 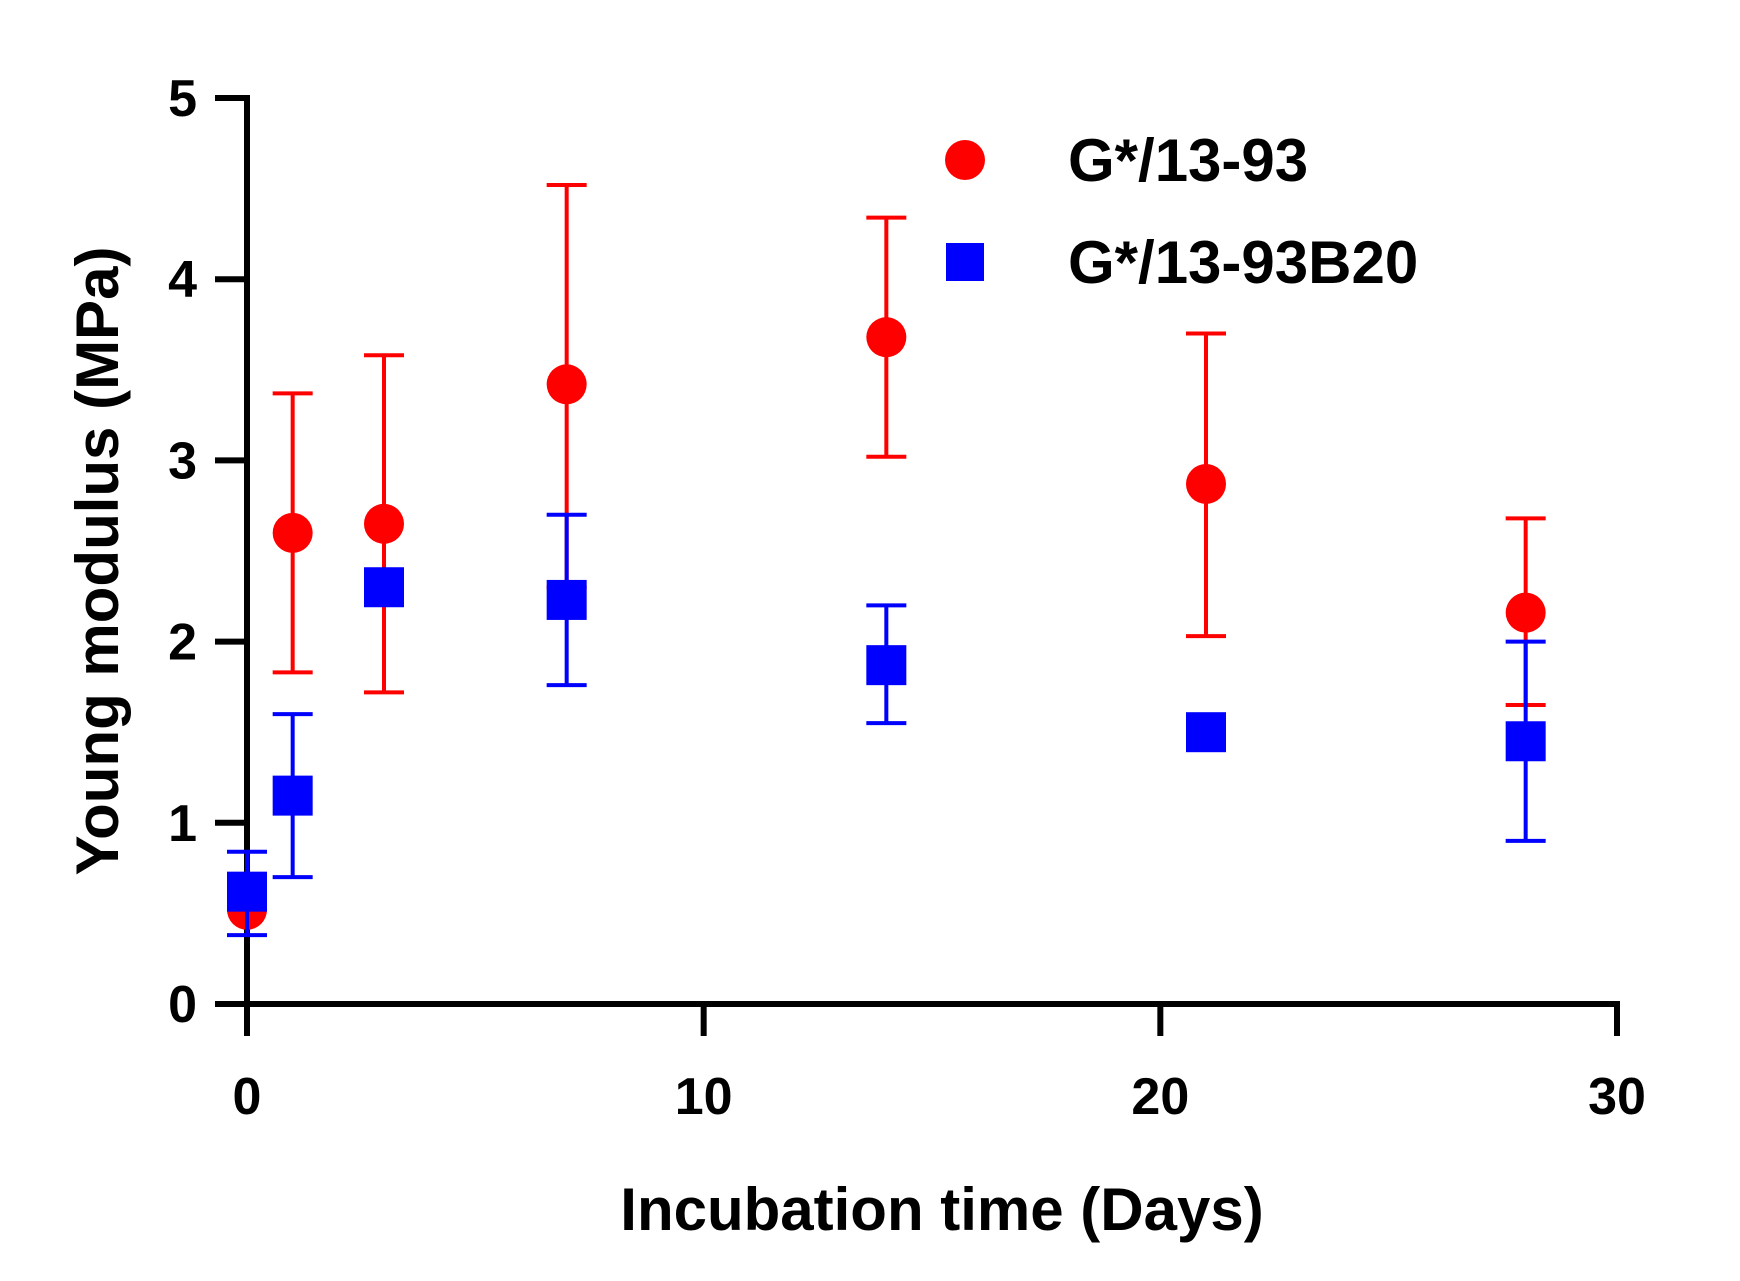 What do you see at coordinates (965, 160) in the screenshot?
I see `legend-marker-circle` at bounding box center [965, 160].